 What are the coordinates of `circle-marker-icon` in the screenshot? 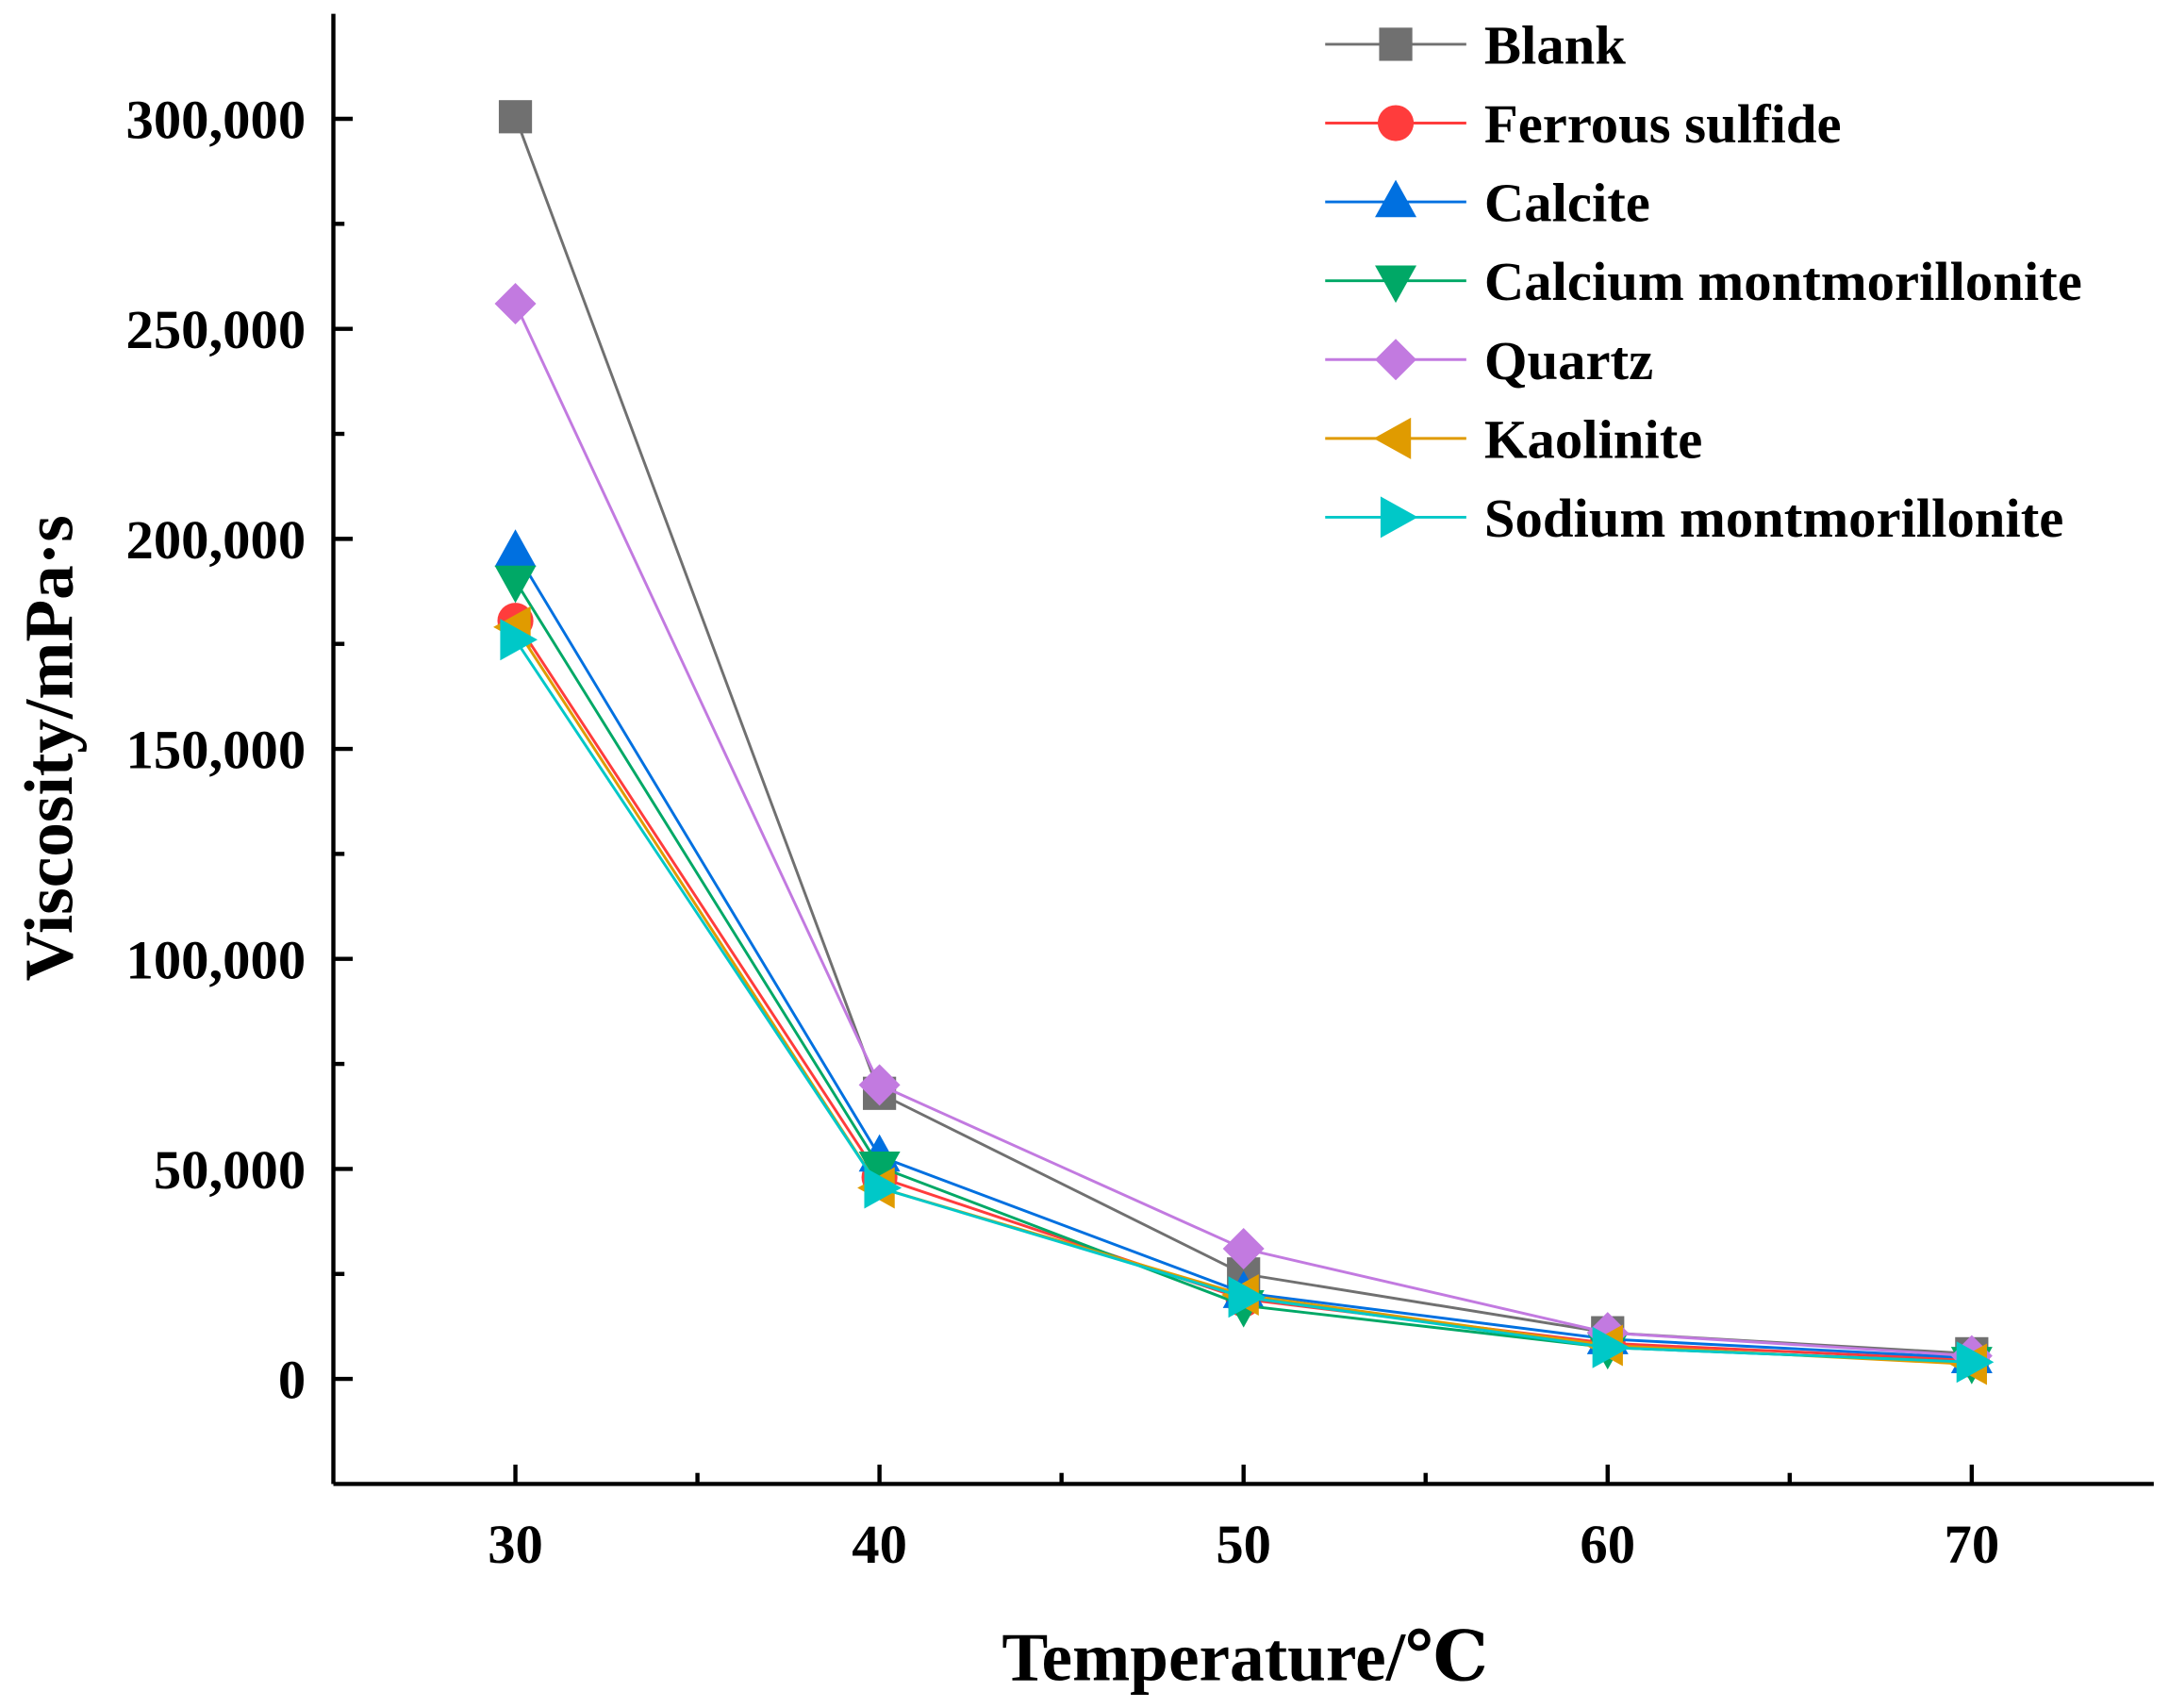 It's located at (1396, 123).